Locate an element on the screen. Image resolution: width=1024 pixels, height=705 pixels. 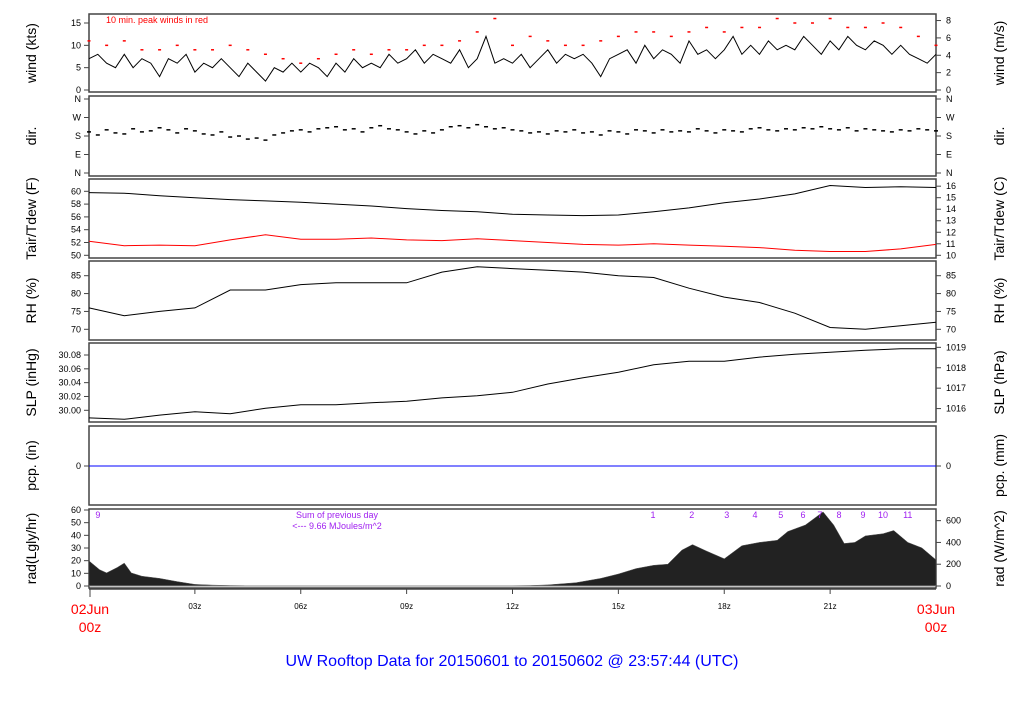
y-axis-label-right: Tair/Tdew (C) is located at coordinates (999, 218).